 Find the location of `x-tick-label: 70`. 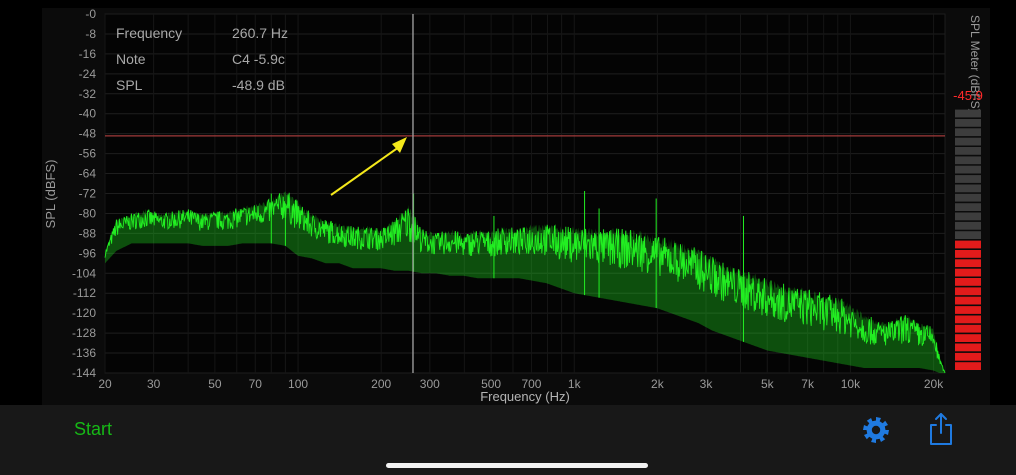

x-tick-label: 70 is located at coordinates (256, 384).